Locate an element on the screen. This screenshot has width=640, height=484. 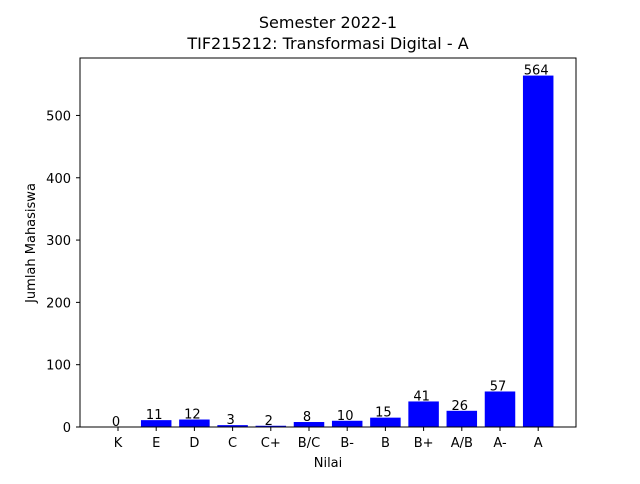
y-axis-label: Jumlah Mahasiswa is located at coordinates (31, 243).